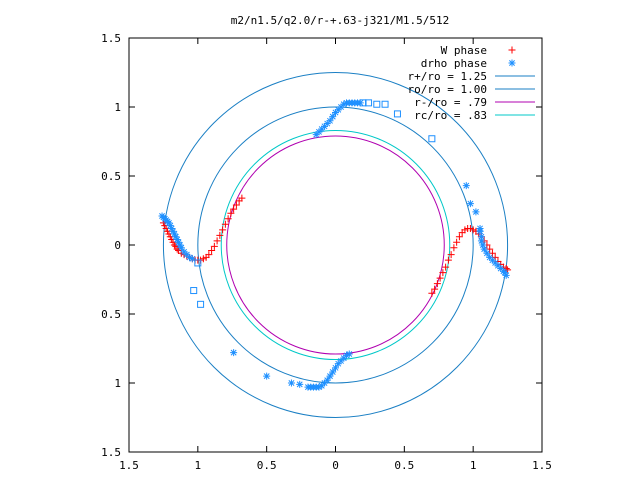 This screenshot has height=480, width=640. What do you see at coordinates (117, 107) in the screenshot?
I see `y-tick-label: 1` at bounding box center [117, 107].